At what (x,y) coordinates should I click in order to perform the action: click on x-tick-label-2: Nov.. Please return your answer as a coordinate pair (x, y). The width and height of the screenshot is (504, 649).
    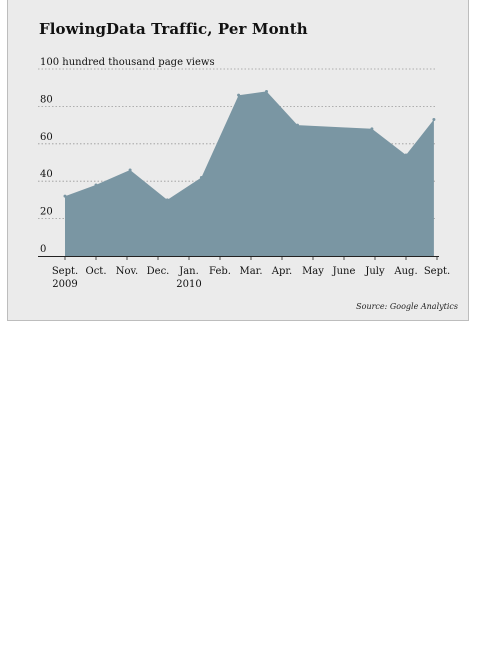
    Looking at the image, I should click on (127, 271).